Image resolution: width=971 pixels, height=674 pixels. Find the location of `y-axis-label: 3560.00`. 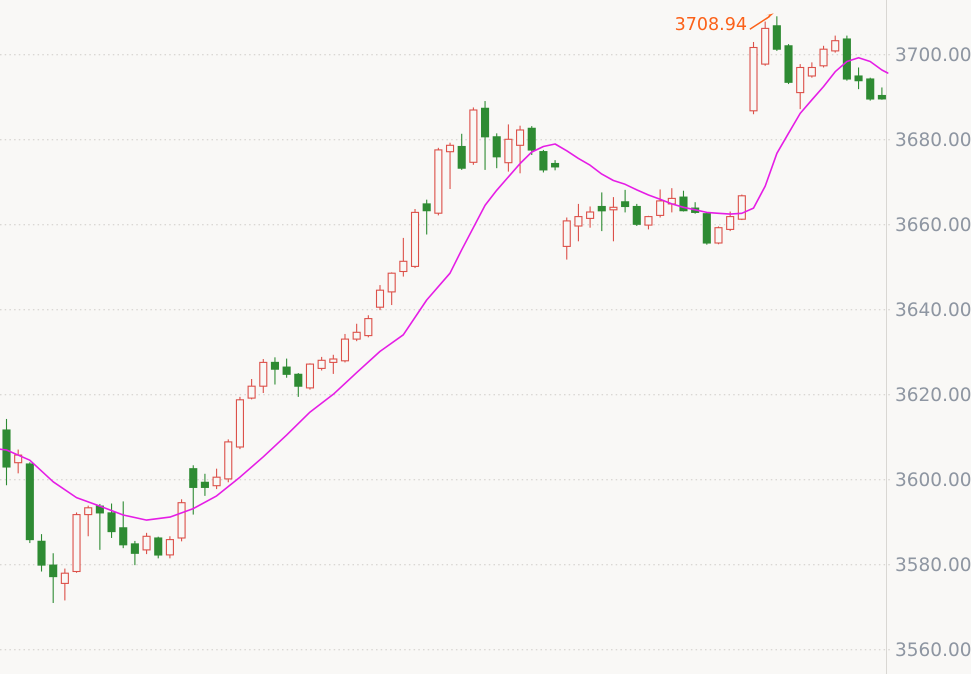

y-axis-label: 3560.00 is located at coordinates (933, 650).